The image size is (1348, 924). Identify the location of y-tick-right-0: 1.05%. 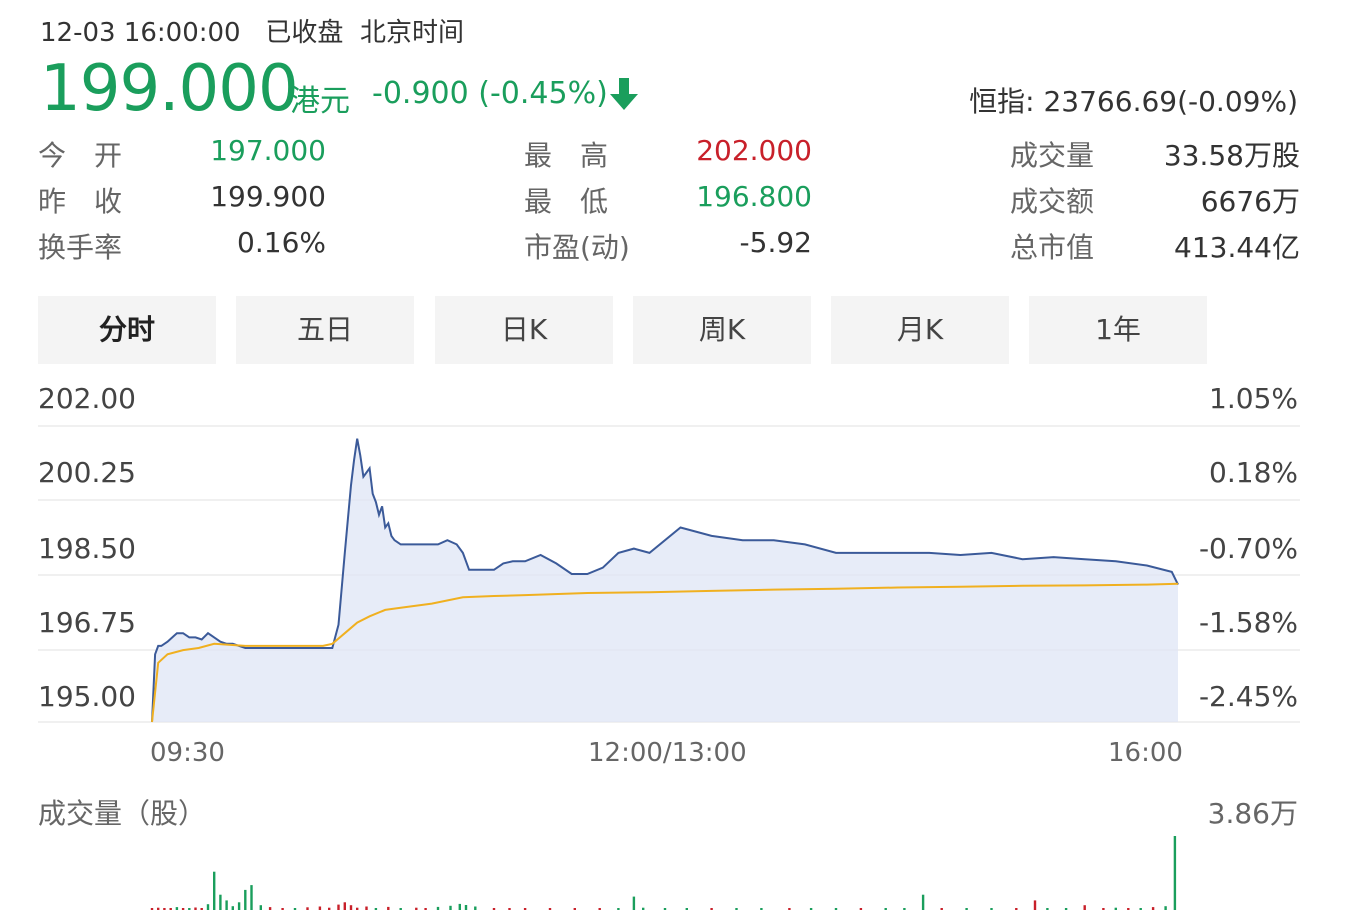
(1253, 398).